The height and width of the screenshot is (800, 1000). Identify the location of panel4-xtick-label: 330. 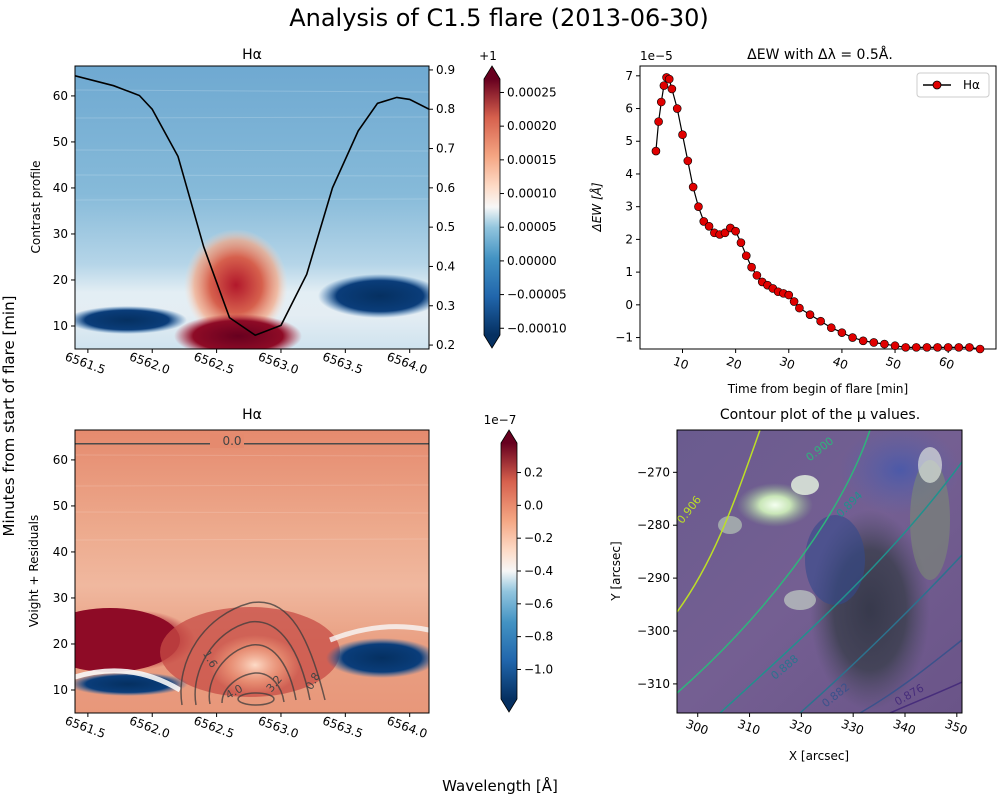
(852, 727).